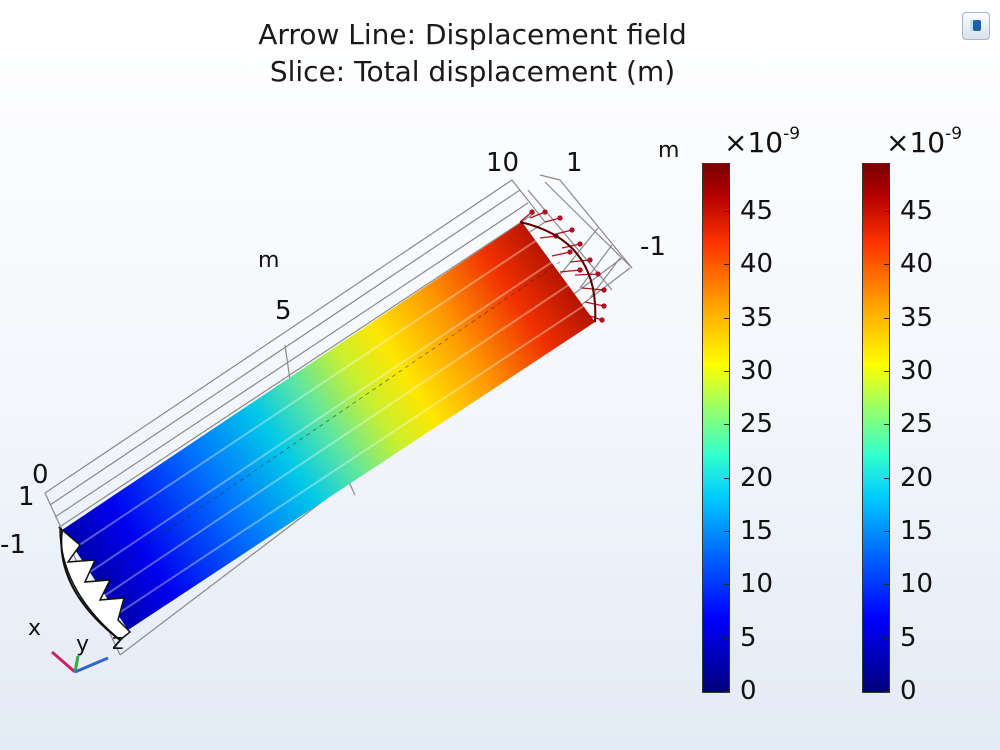 The width and height of the screenshot is (1000, 750). What do you see at coordinates (574, 163) in the screenshot?
I see `top-tick-1: 1` at bounding box center [574, 163].